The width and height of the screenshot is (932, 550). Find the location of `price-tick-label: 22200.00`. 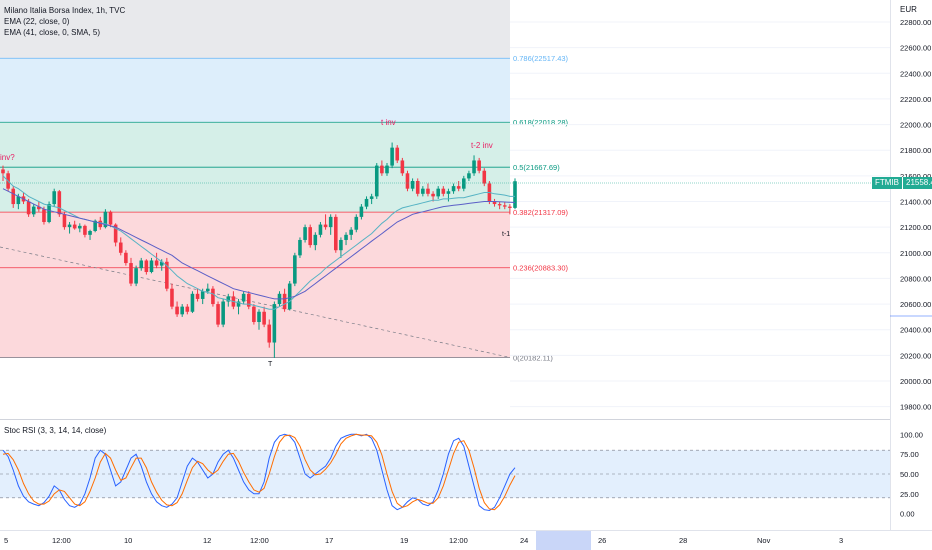

price-tick-label: 22200.00 is located at coordinates (915, 99).